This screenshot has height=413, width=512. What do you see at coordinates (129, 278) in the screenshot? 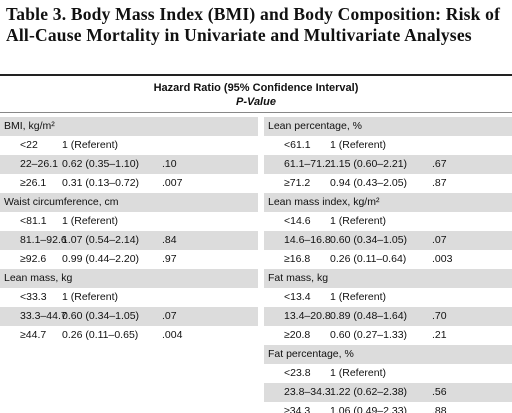
I see `section-row: Lean mass, kg` at bounding box center [129, 278].